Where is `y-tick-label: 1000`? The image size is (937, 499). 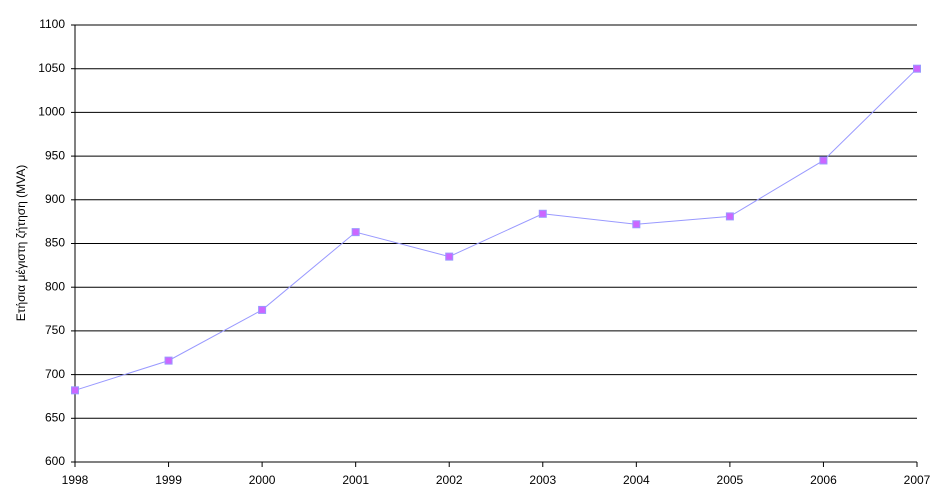
y-tick-label: 1000 is located at coordinates (51, 112).